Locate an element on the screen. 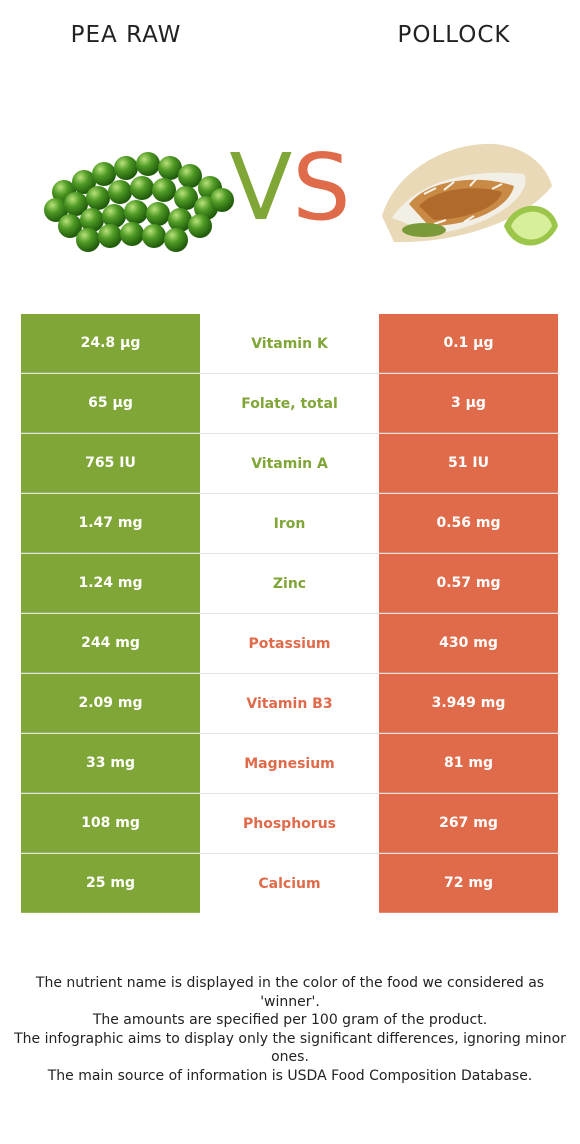 This screenshot has width=580, height=1144. table-row: 765 IU Vitamin A 51 IU is located at coordinates (289, 464).